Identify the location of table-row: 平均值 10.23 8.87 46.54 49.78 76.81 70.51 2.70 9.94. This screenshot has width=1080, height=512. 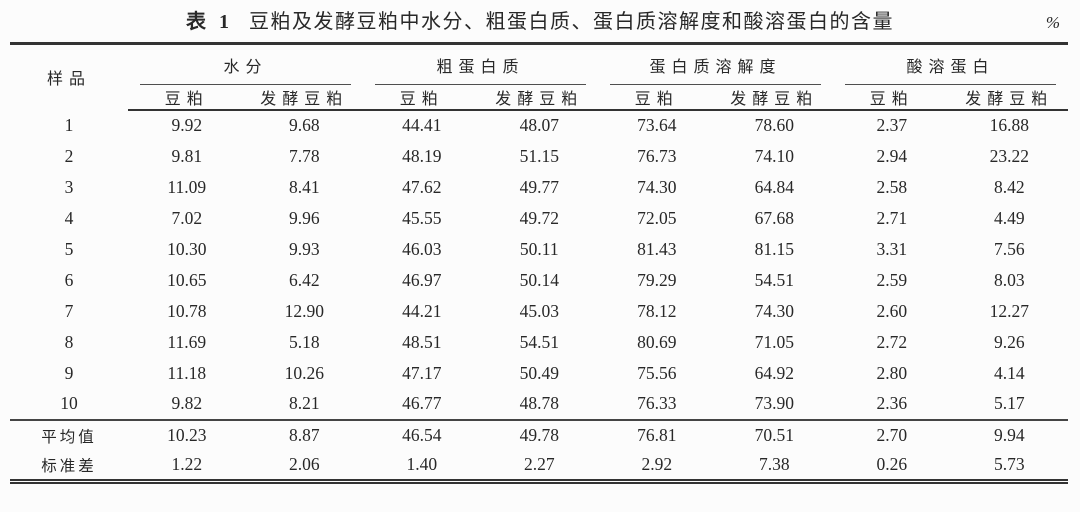
(539, 434).